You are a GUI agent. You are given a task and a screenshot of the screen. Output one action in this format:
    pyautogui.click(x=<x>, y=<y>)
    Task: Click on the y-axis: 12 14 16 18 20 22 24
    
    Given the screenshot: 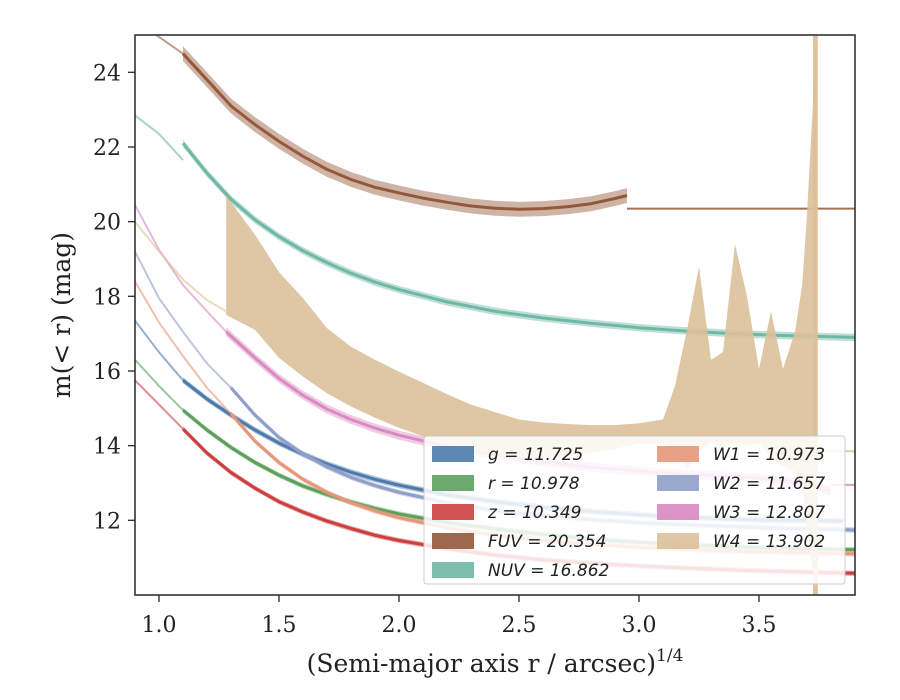 What is the action you would take?
    pyautogui.click(x=114, y=297)
    